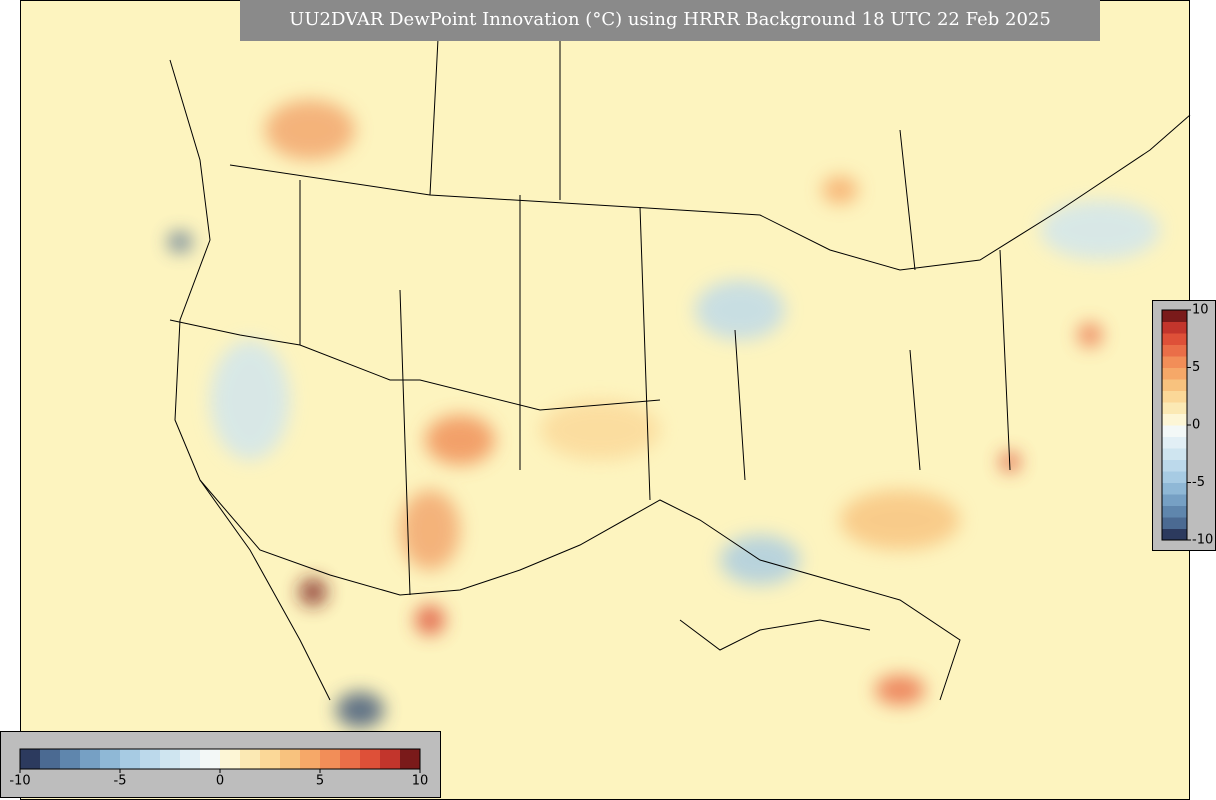 Image resolution: width=1216 pixels, height=800 pixels. I want to click on colorbar-horizontal: -10 -5 0 5 10, so click(220, 764).